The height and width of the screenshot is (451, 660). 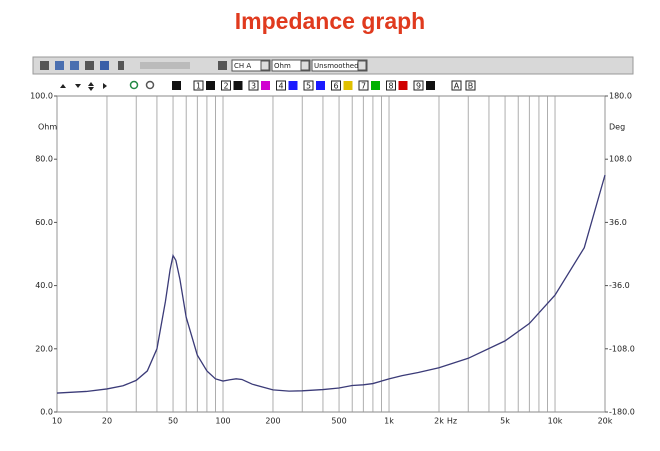 What do you see at coordinates (452, 421) in the screenshot?
I see `x-axis-label: Hz` at bounding box center [452, 421].